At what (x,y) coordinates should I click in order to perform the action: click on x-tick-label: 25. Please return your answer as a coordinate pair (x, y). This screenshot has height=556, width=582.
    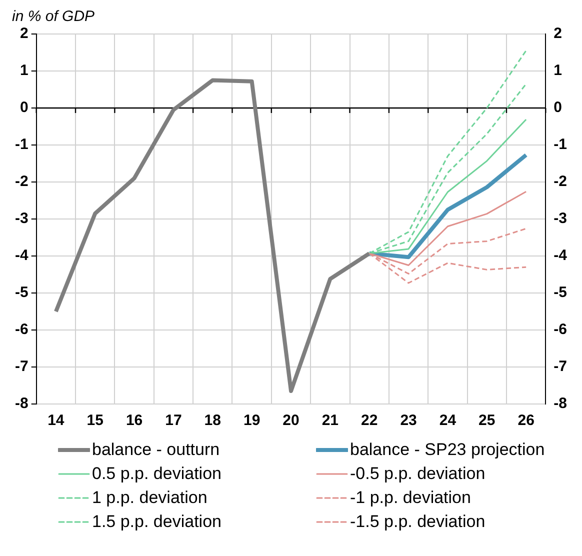
    Looking at the image, I should click on (487, 421).